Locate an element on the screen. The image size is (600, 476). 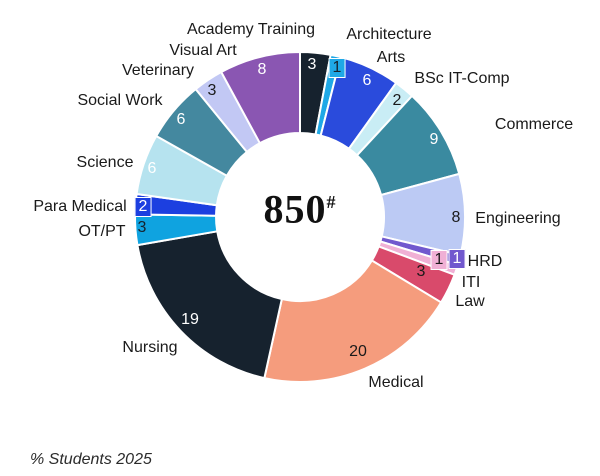
value-label-architecture: 1 is located at coordinates (337, 68).